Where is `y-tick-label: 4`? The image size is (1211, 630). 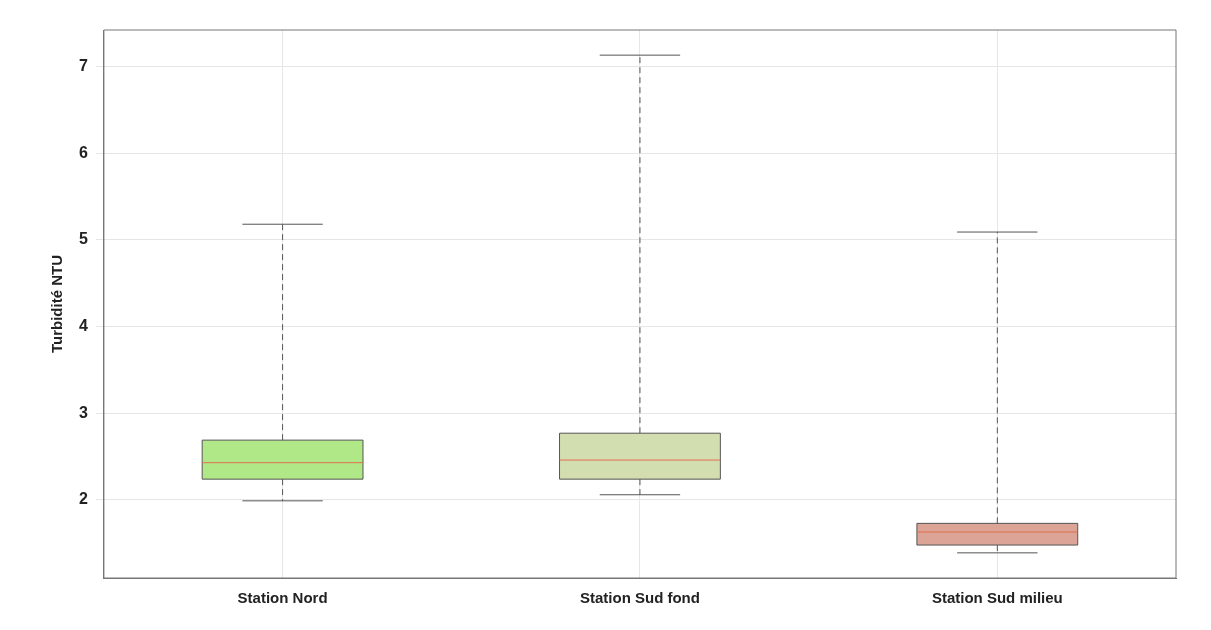
y-tick-label: 4 is located at coordinates (83, 325).